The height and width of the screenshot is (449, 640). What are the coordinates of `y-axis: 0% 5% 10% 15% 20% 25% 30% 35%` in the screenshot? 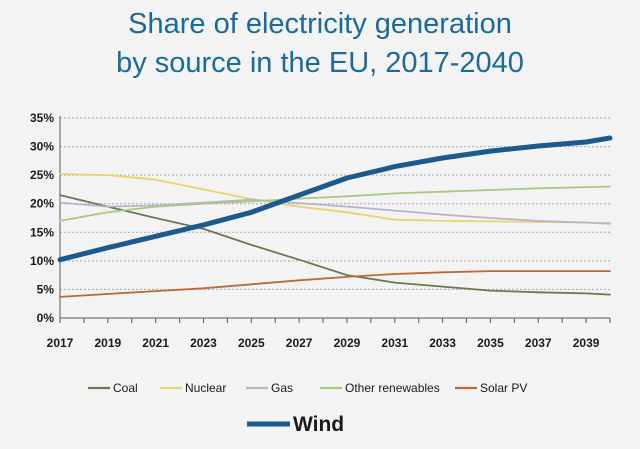 It's located at (45, 218).